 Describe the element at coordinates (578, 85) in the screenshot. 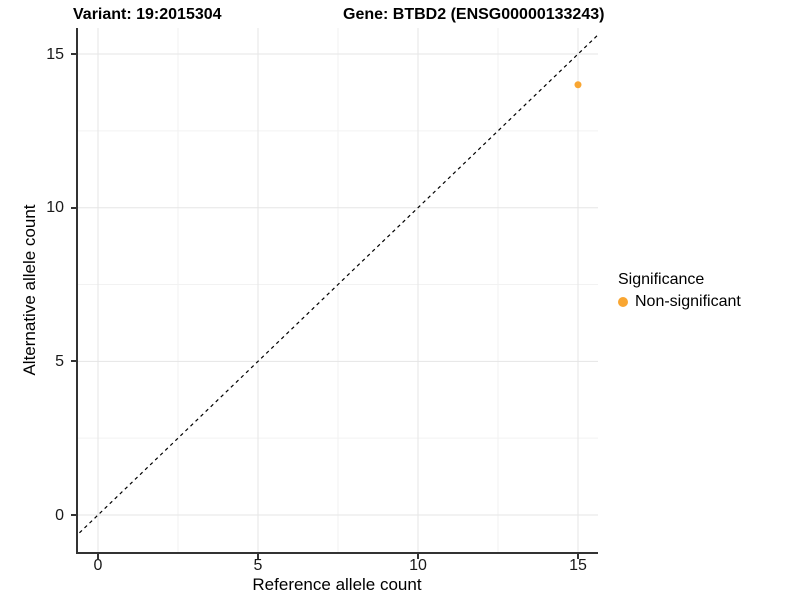

I see `data-point` at that location.